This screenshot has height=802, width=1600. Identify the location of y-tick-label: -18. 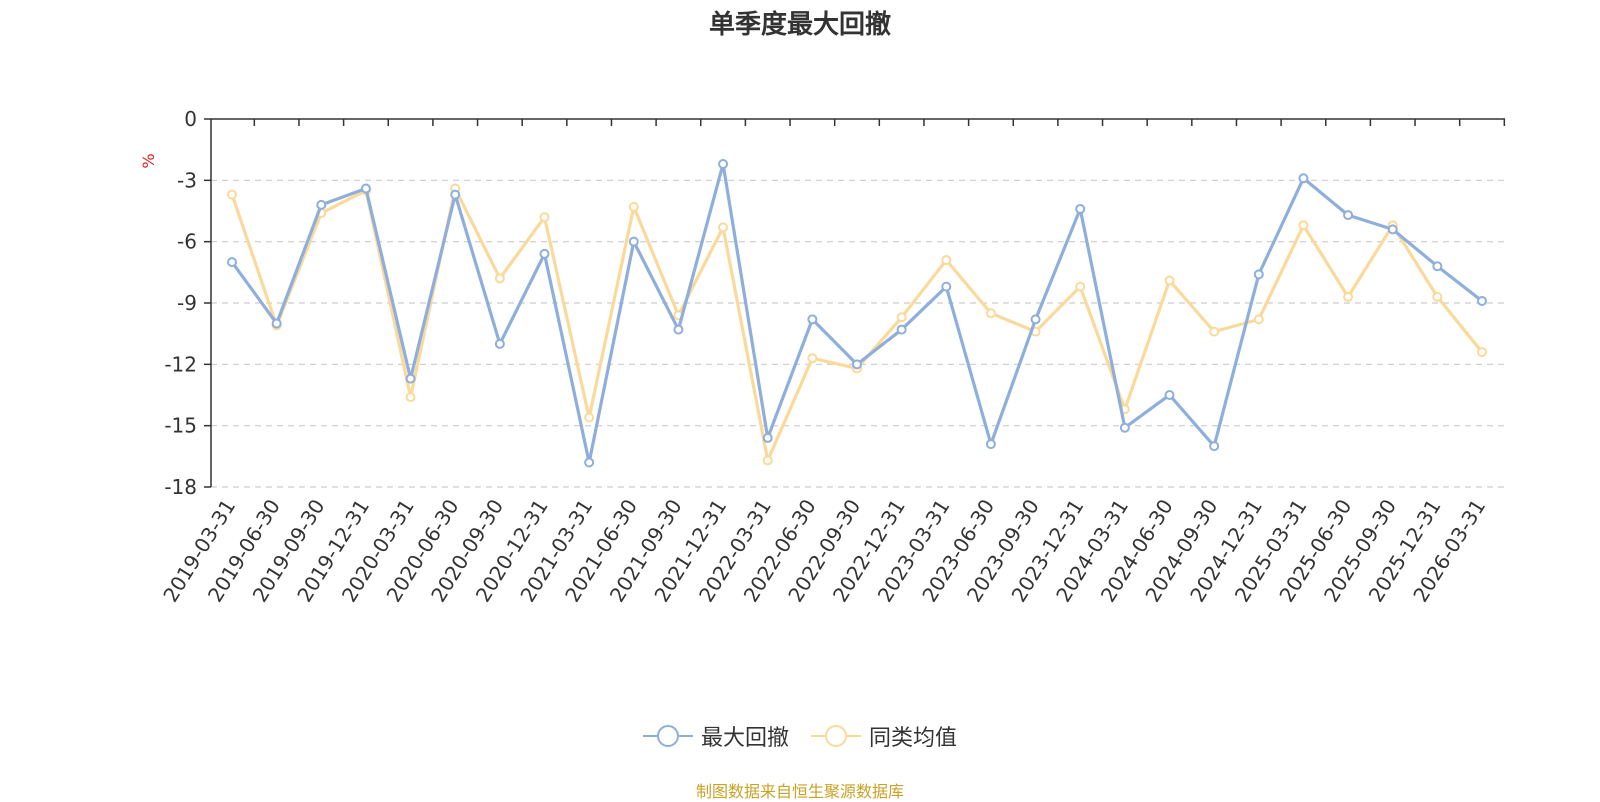
(180, 487).